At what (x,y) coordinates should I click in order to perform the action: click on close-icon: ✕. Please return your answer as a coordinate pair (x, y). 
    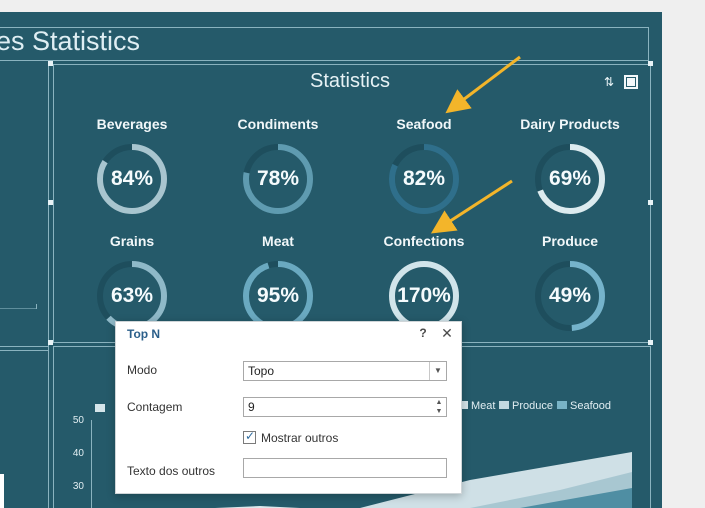
    Looking at the image, I should click on (447, 333).